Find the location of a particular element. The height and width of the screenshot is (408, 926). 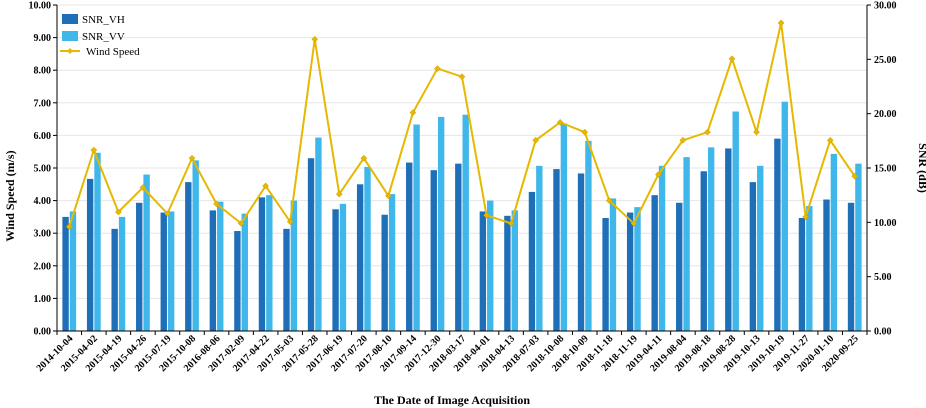

legend-marker-wind-speed is located at coordinates (70, 51).